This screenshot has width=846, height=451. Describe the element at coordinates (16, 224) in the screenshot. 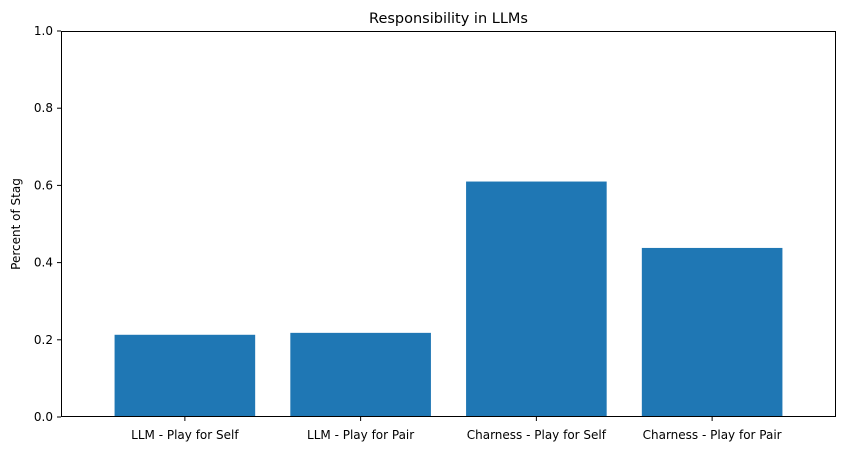

I see `y-axis-label: Percent of Stag` at that location.